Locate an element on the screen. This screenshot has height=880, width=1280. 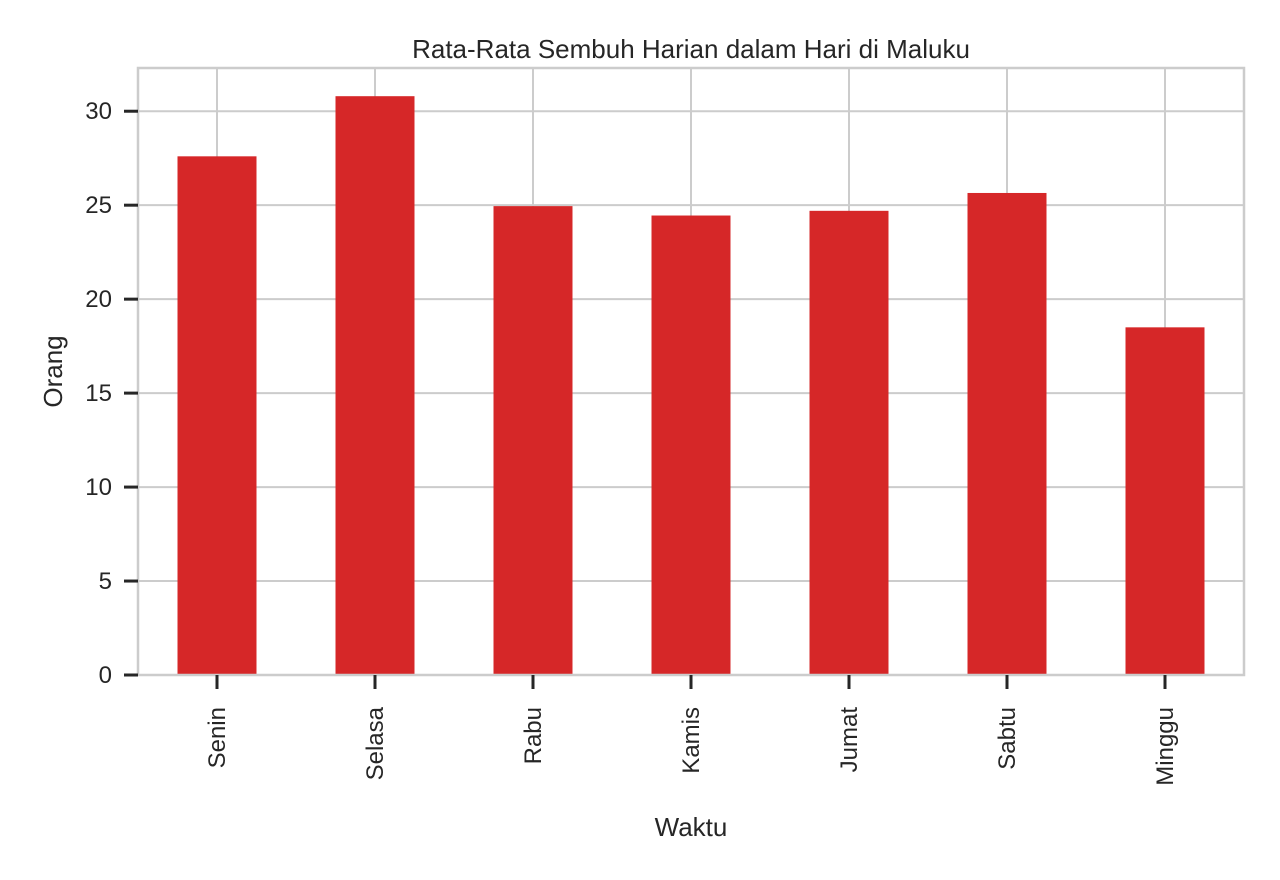
y-tick-label: 15 is located at coordinates (98, 393).